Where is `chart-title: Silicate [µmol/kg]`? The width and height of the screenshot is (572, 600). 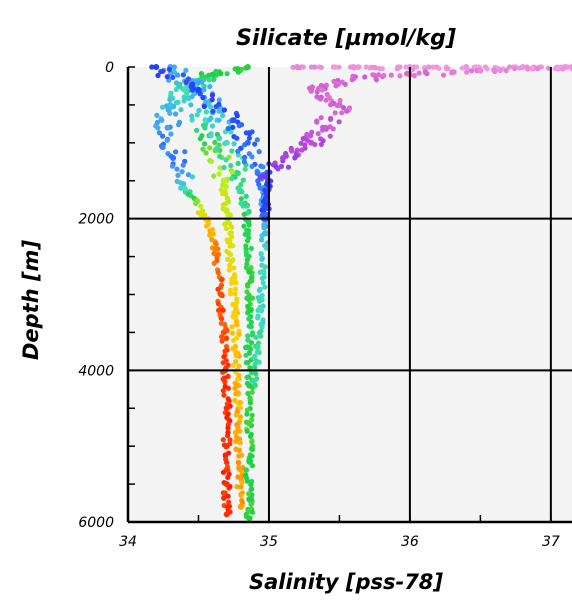
chart-title: Silicate [µmol/kg] is located at coordinates (346, 38).